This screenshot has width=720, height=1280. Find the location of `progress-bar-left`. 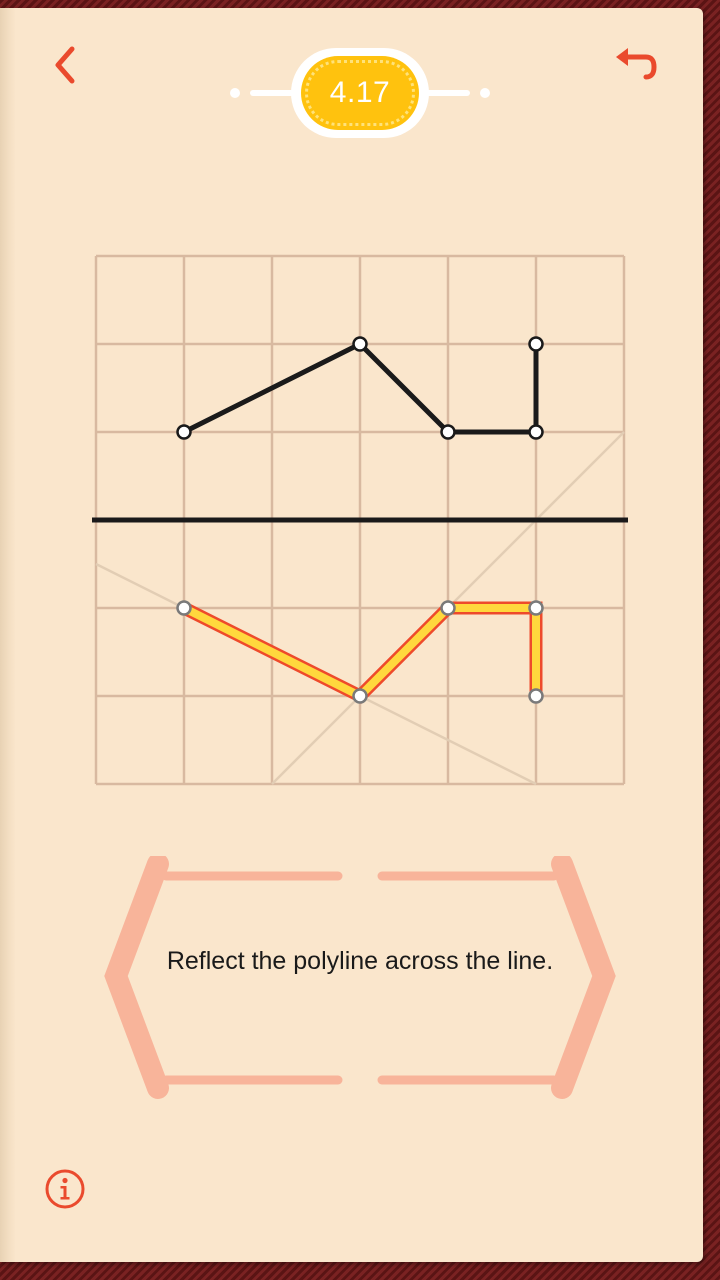

progress-bar-left is located at coordinates (275, 93).